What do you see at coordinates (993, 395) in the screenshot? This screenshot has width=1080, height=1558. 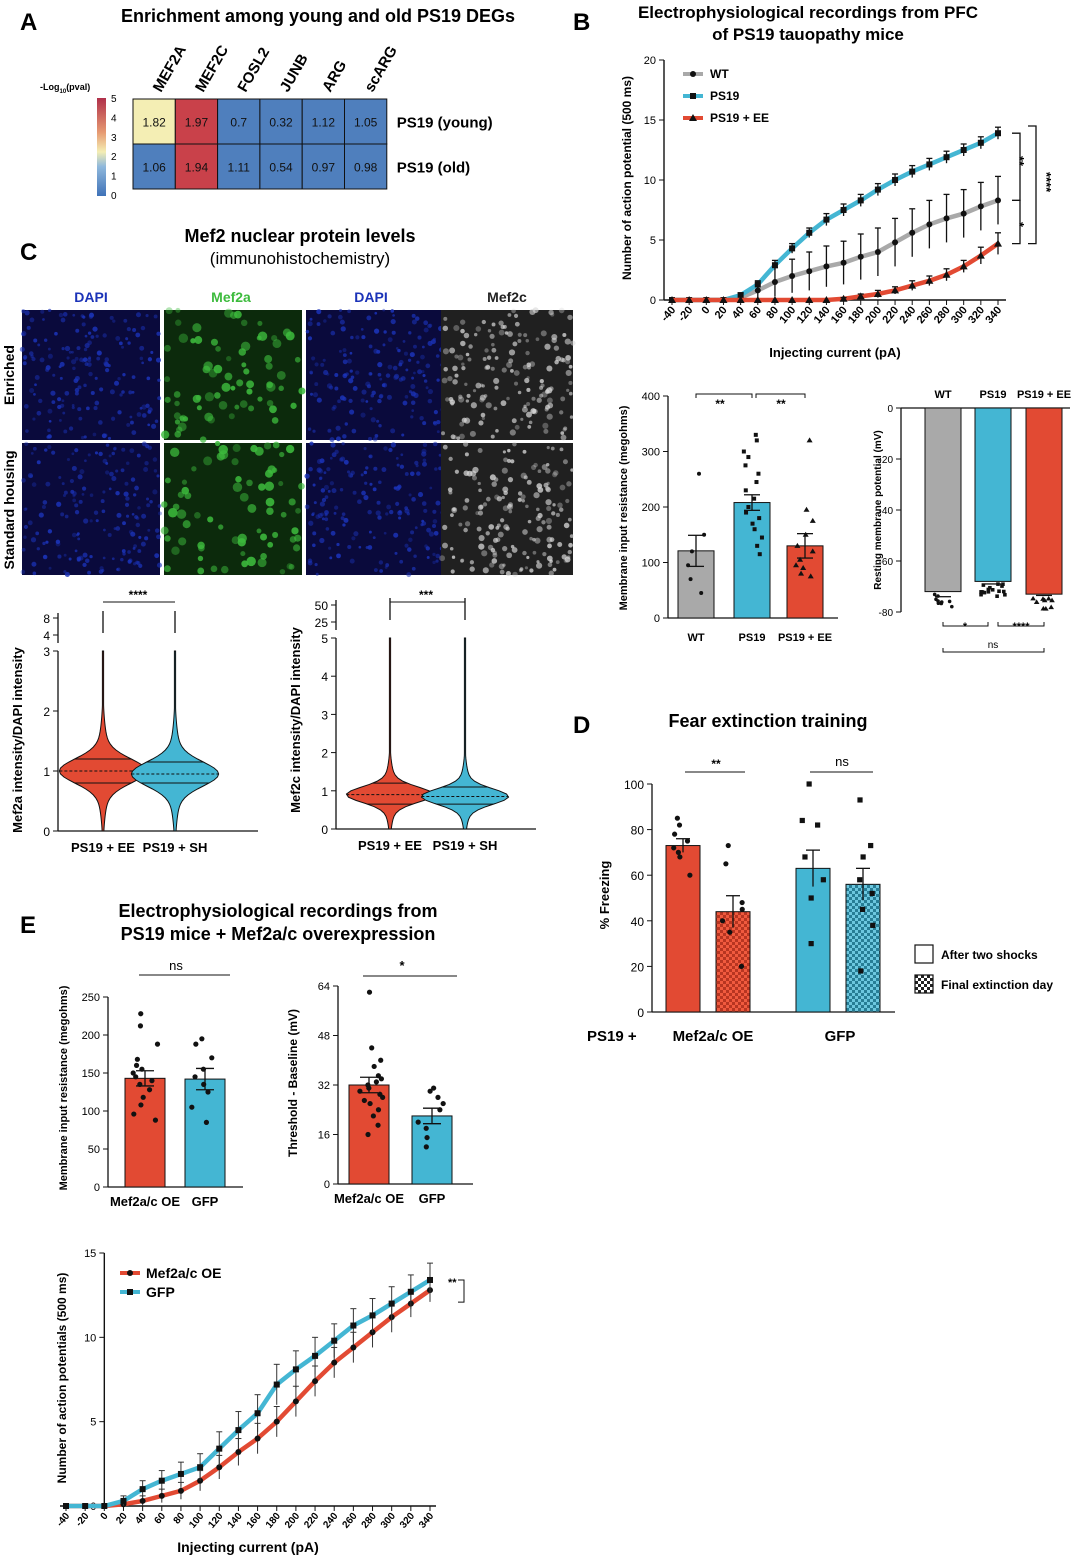 I see `b-bar2-category: PS19` at bounding box center [993, 395].